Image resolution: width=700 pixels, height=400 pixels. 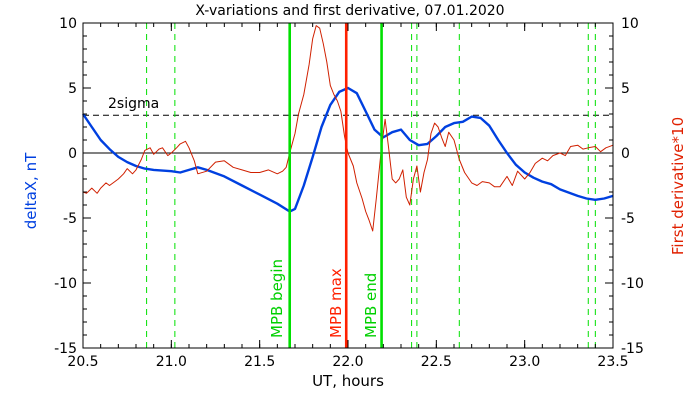 What do you see at coordinates (335, 185) in the screenshot?
I see `event-lines` at bounding box center [335, 185].